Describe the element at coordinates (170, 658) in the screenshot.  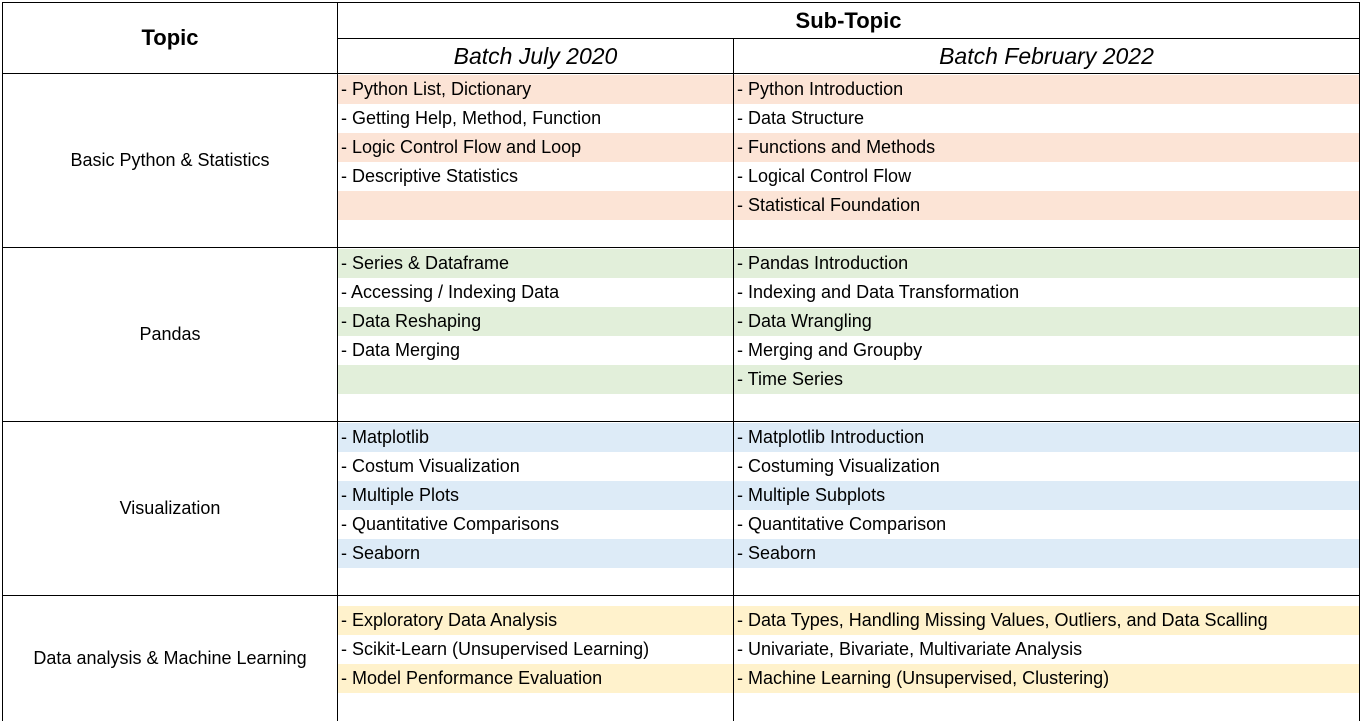
I see `topic-cell: Data analysis & Machine Learning` at that location.